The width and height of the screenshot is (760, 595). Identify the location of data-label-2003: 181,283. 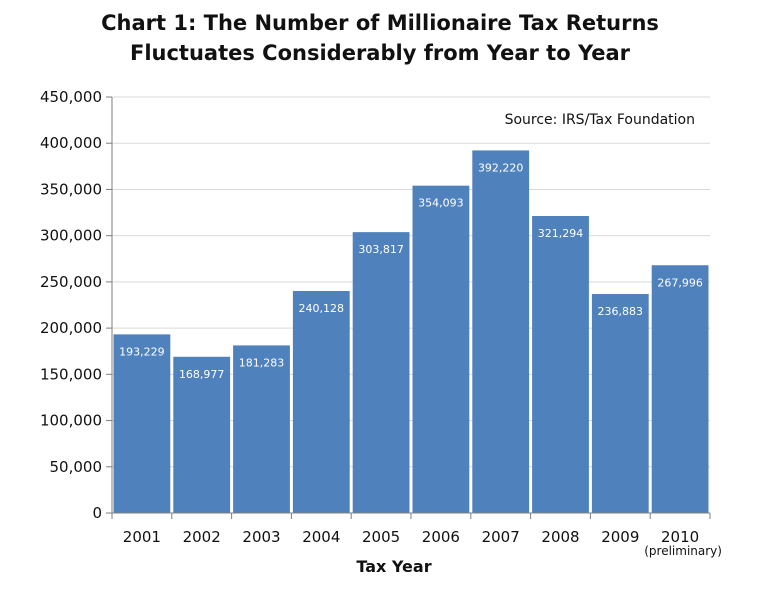
(262, 362).